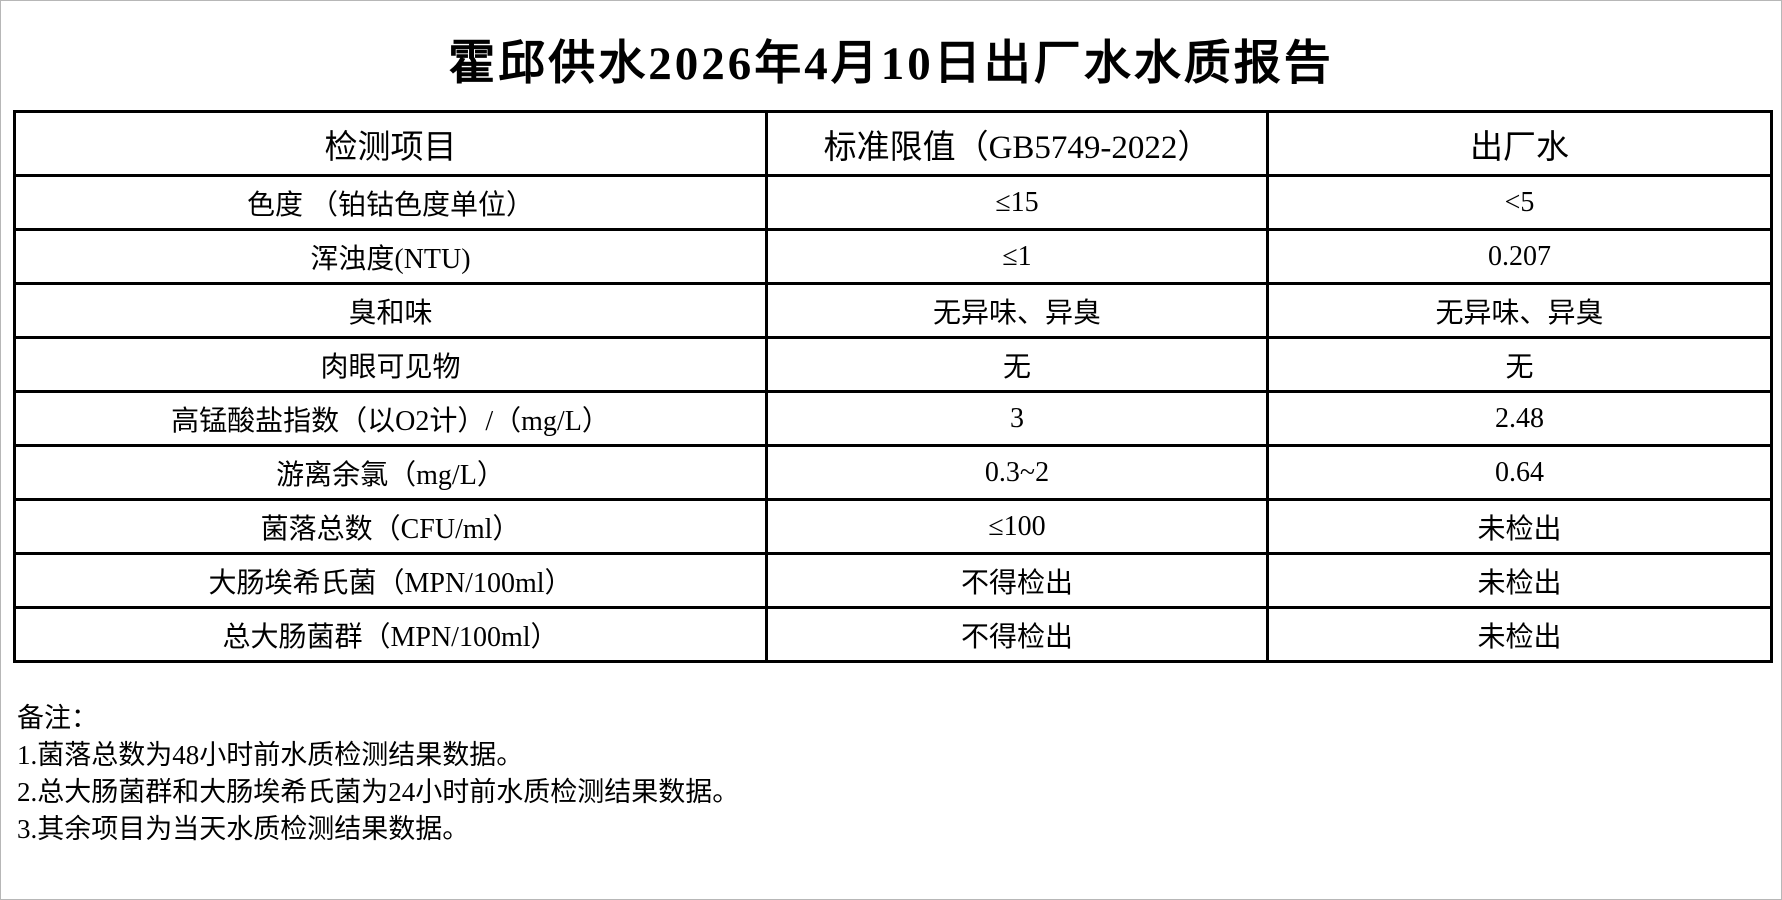  Describe the element at coordinates (1519, 202) in the screenshot. I see `cell-value: <5` at that location.